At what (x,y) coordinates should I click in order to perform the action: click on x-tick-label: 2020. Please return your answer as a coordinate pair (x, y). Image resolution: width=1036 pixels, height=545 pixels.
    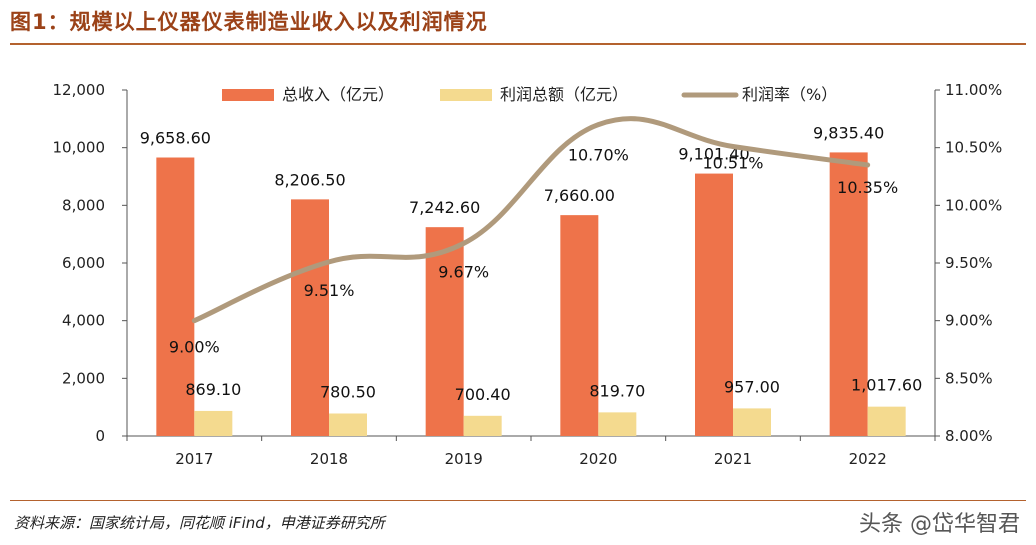
    Looking at the image, I should click on (598, 459).